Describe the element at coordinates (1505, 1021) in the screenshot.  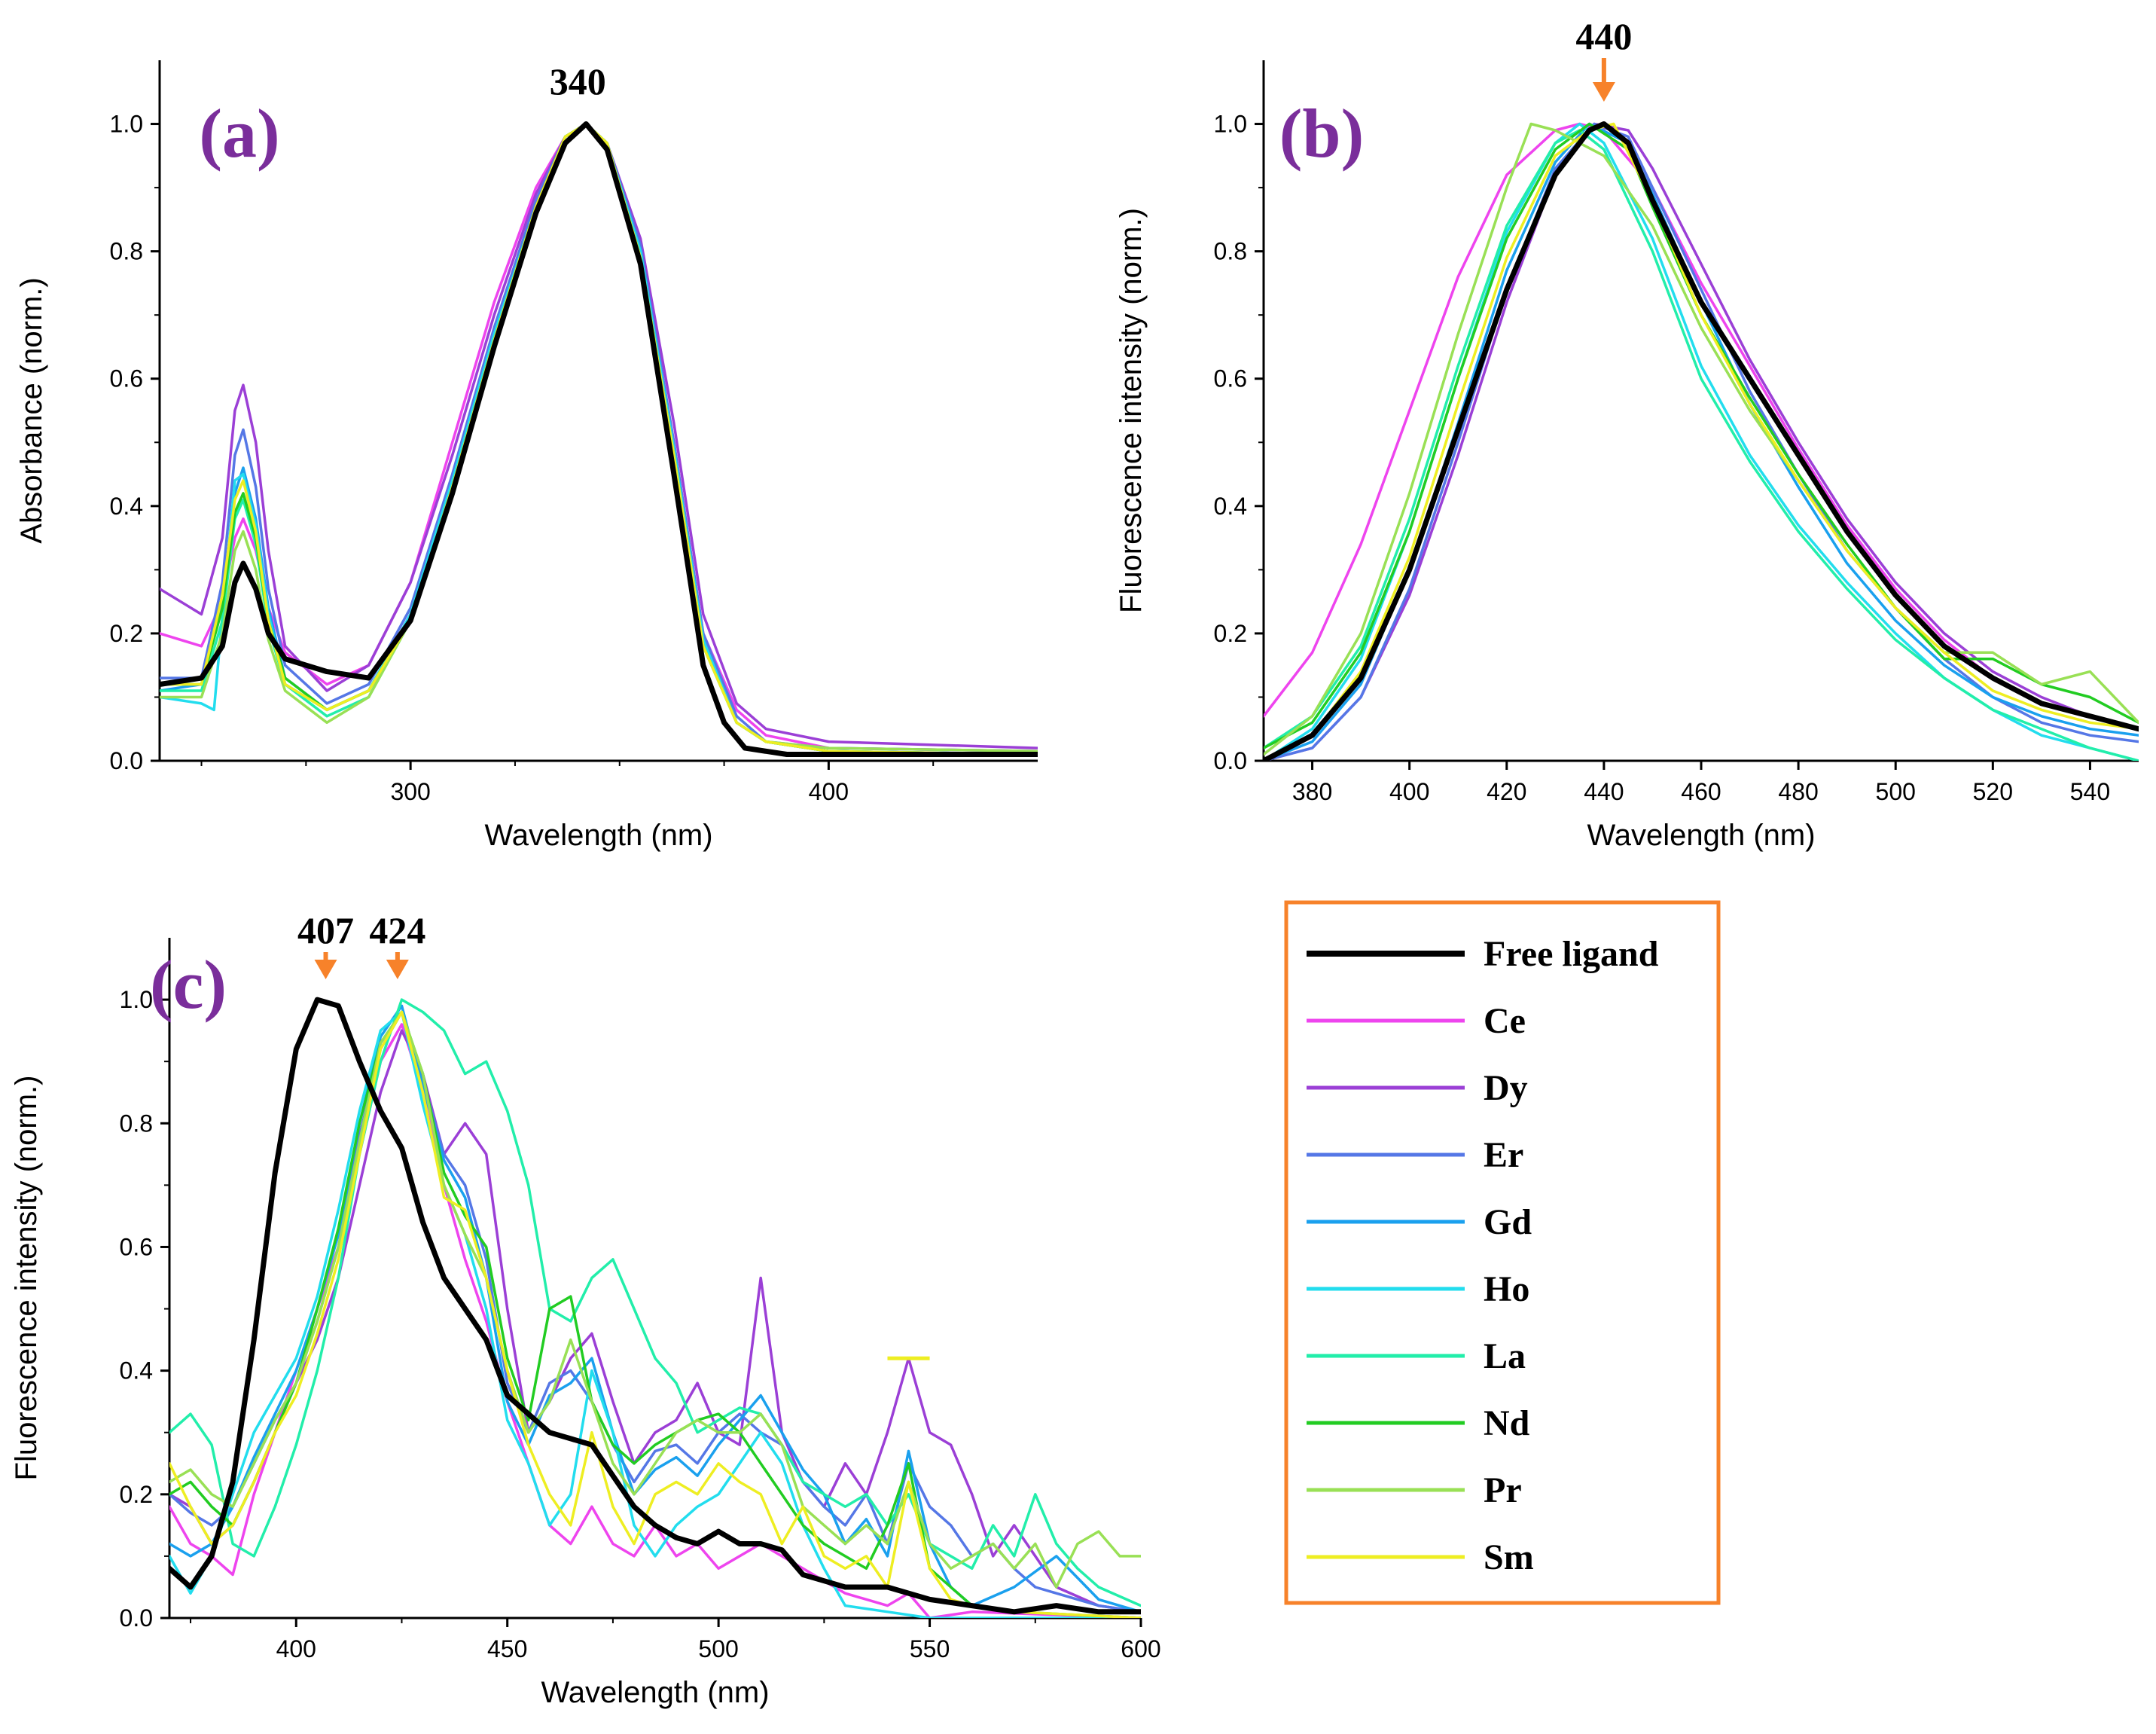
I see `legend-label: Ce` at that location.